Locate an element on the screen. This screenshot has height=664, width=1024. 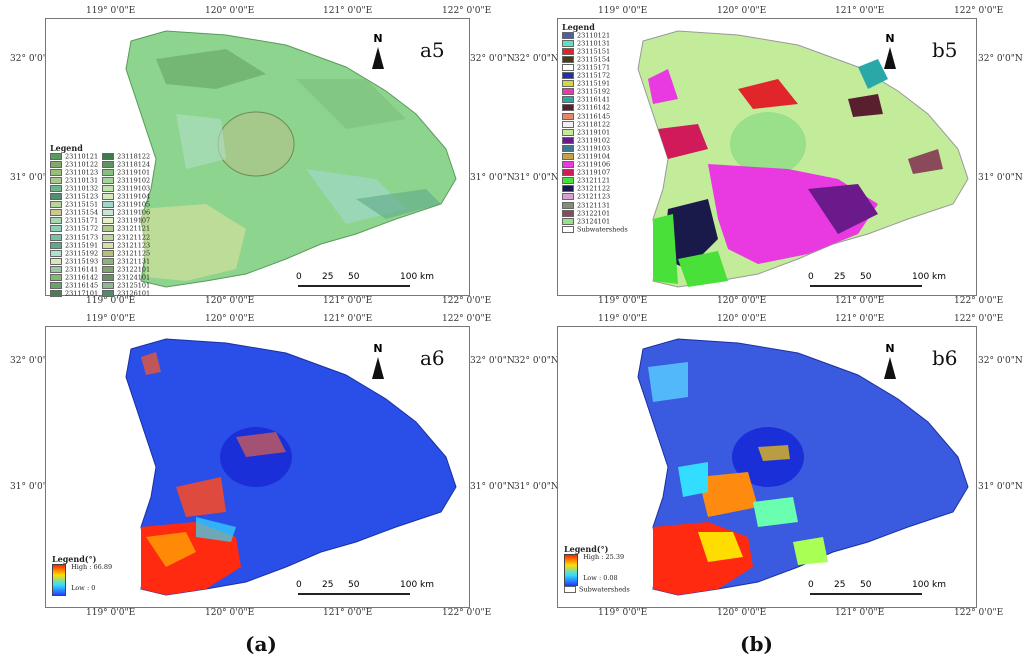
legend-label: 23110122 is located at coordinates (82, 164).